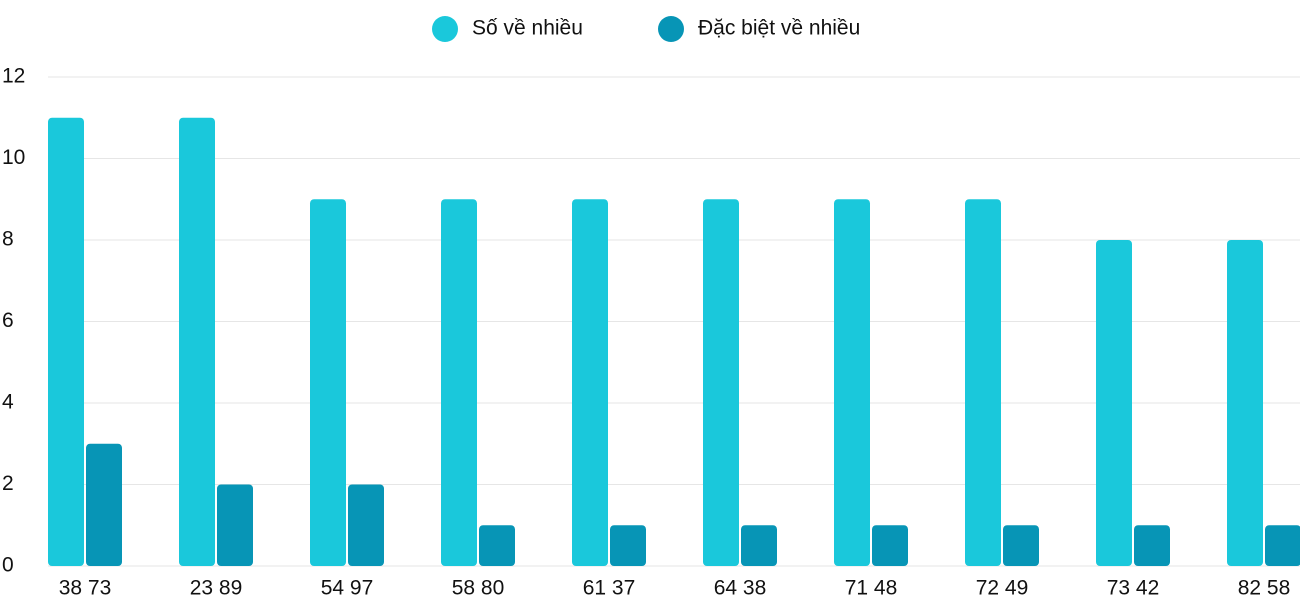  I want to click on y-tick-label: 0, so click(8, 565).